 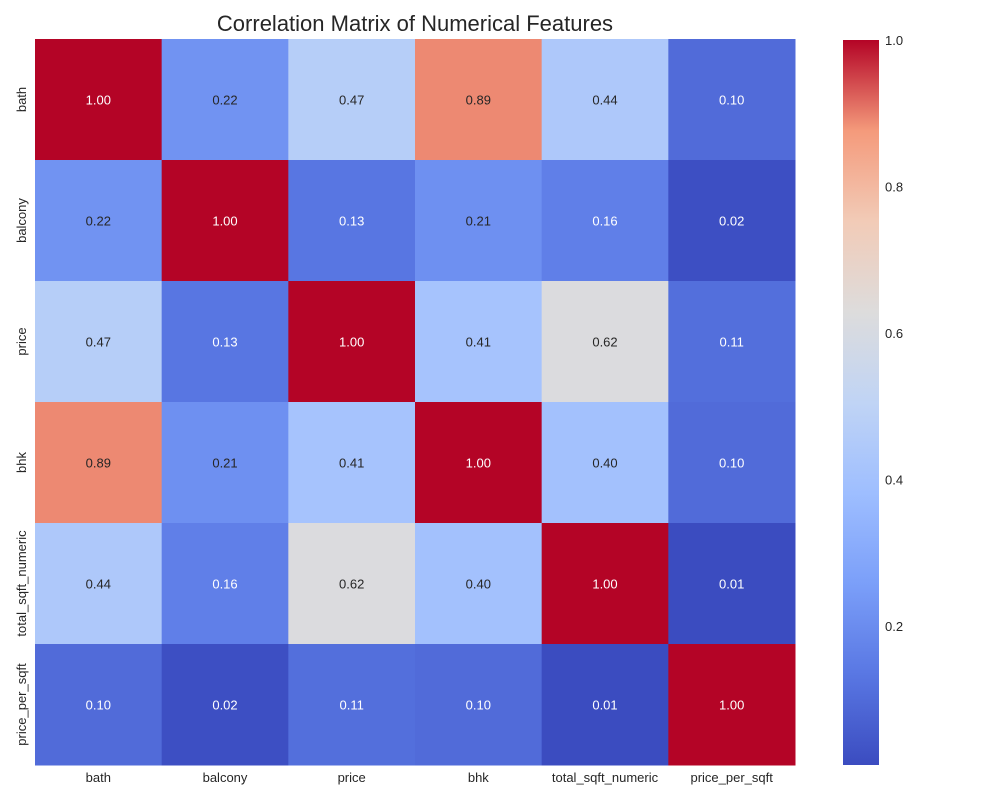 I want to click on x-tick-label: price, so click(x=352, y=777).